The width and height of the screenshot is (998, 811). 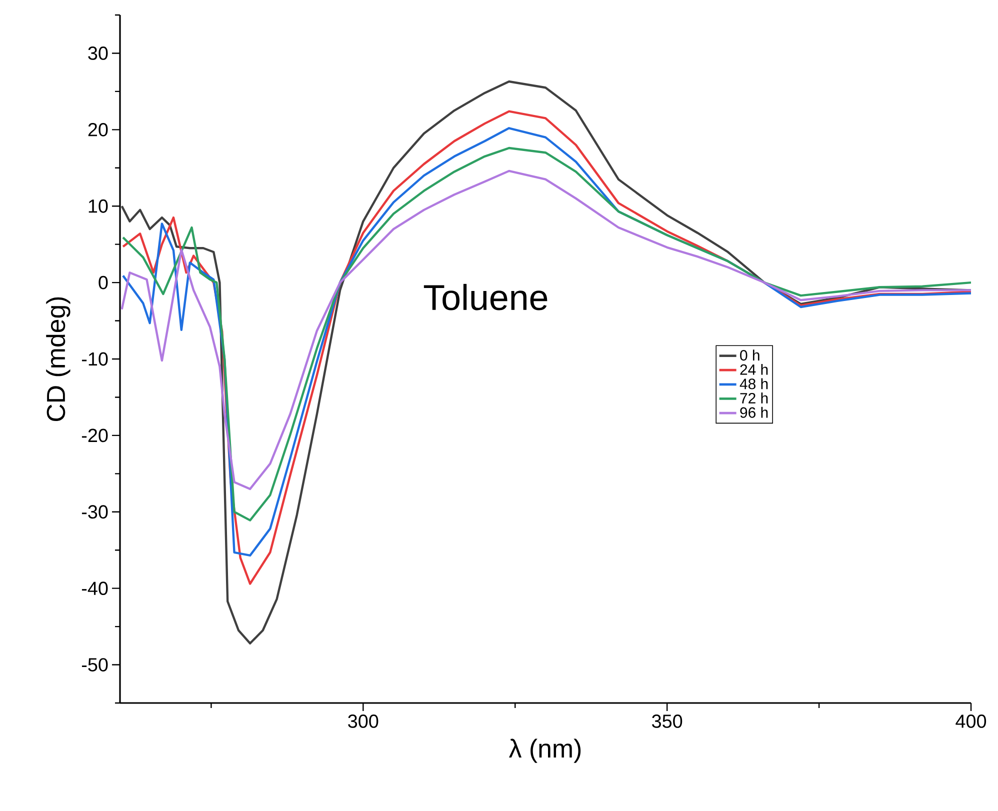 What do you see at coordinates (544, 750) in the screenshot?
I see `x-axis-title: λ (nm)` at bounding box center [544, 750].